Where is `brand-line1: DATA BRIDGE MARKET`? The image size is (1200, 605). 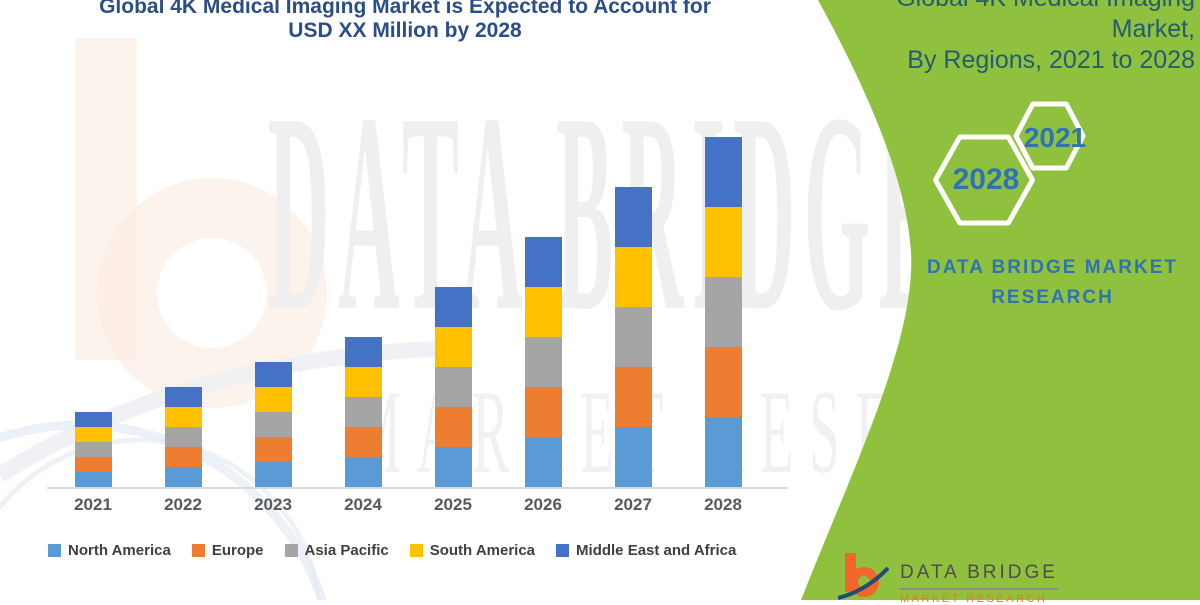
brand-line1: DATA BRIDGE MARKET is located at coordinates (1052, 267).